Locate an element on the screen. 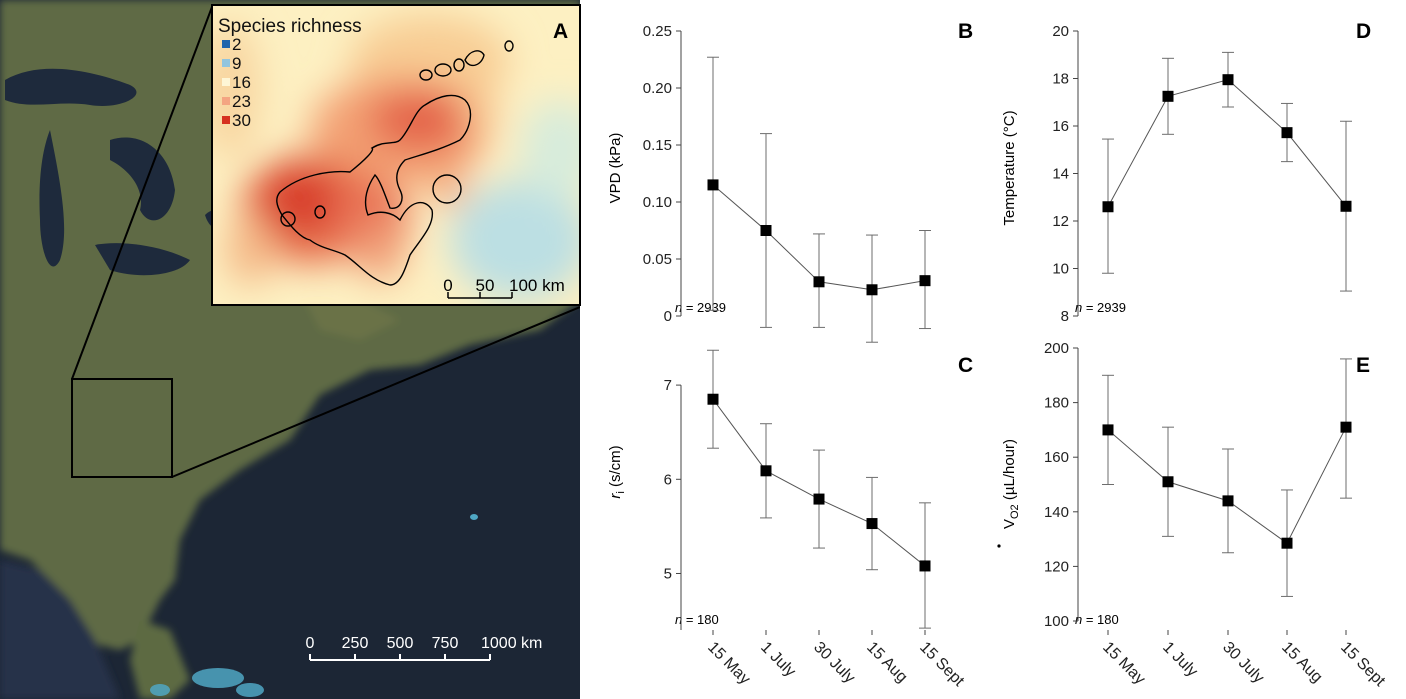 This screenshot has height=699, width=1406. y-tick-label: 8 is located at coordinates (1065, 316).